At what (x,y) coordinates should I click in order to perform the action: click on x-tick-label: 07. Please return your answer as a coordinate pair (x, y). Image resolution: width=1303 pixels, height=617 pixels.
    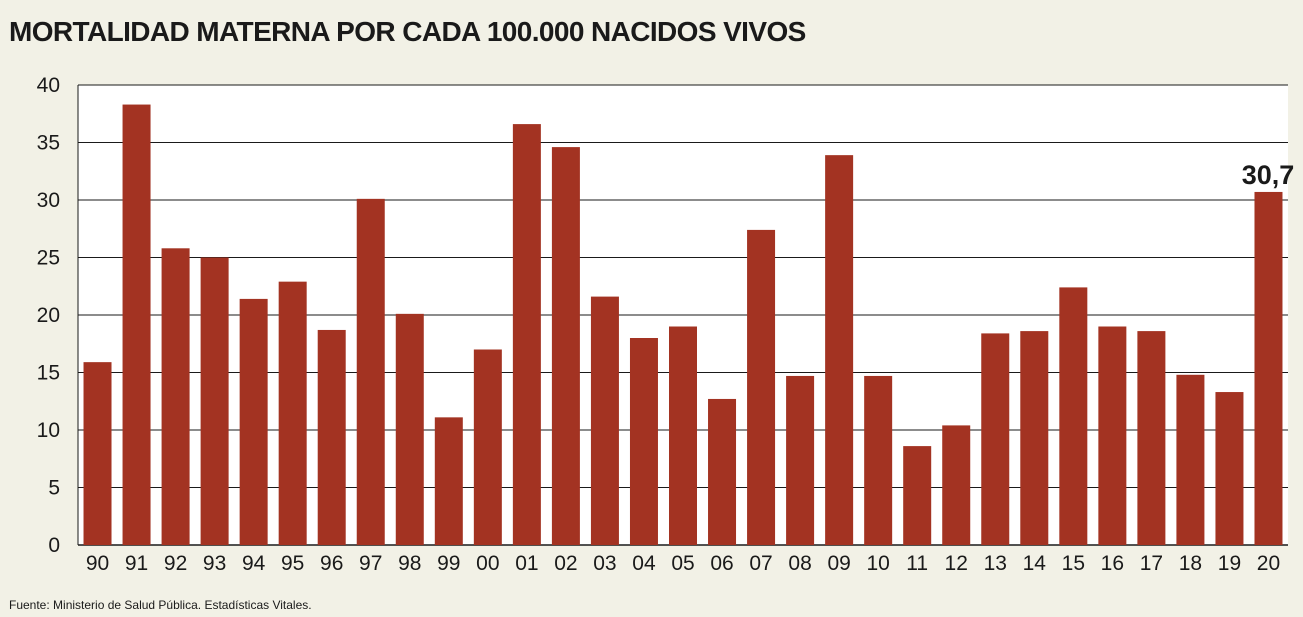
    Looking at the image, I should click on (760, 563).